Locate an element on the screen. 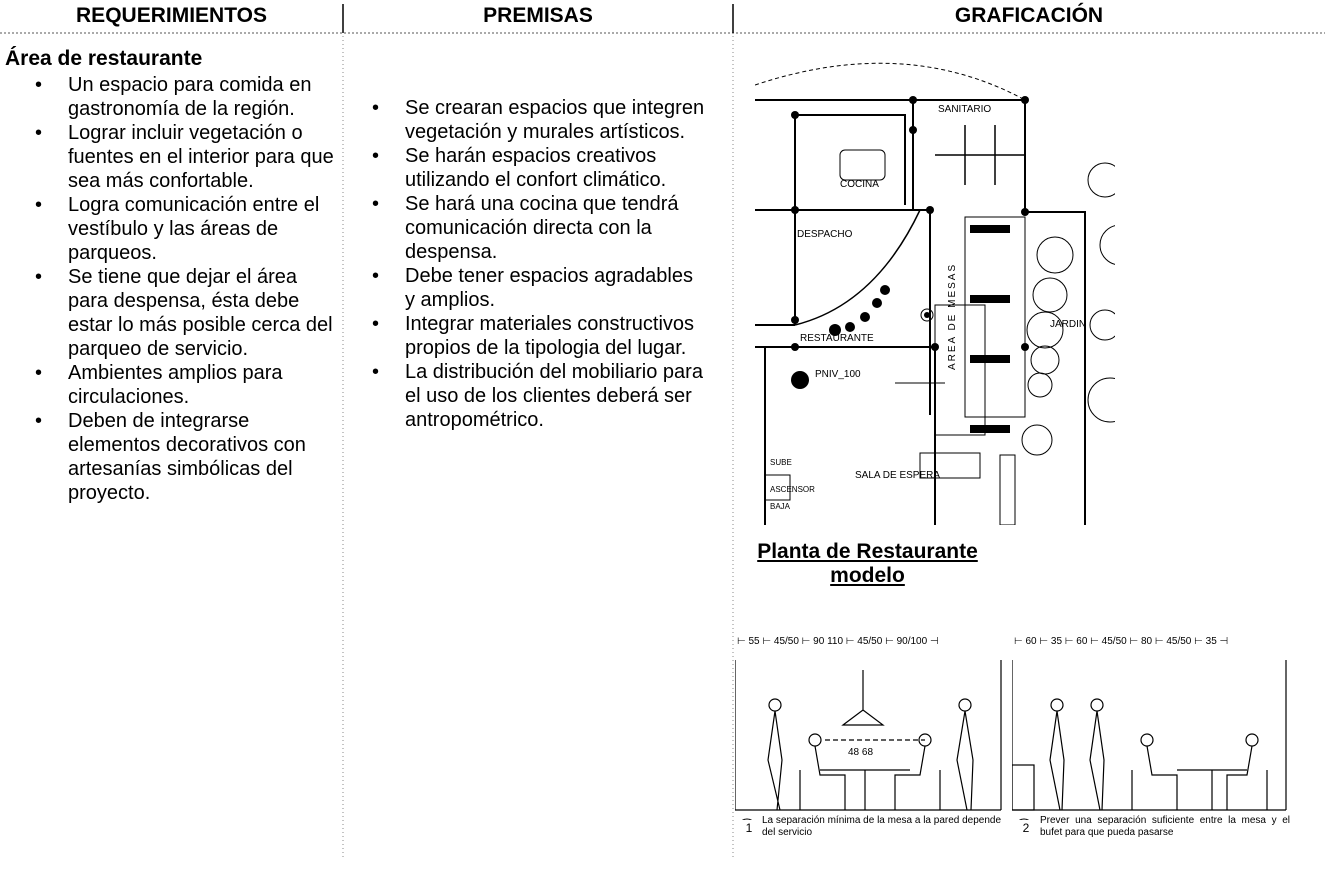  figure-number: 2 is located at coordinates (1026, 828).